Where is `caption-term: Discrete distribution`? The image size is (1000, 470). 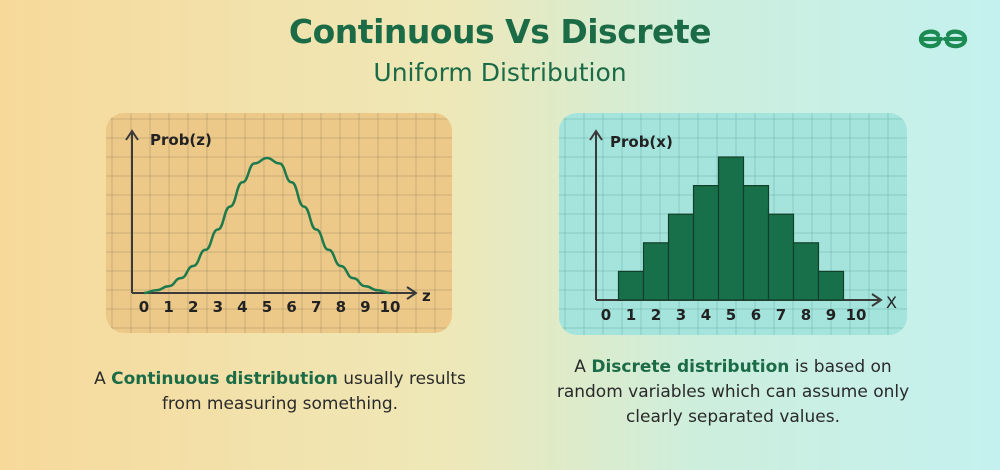 caption-term: Discrete distribution is located at coordinates (690, 367).